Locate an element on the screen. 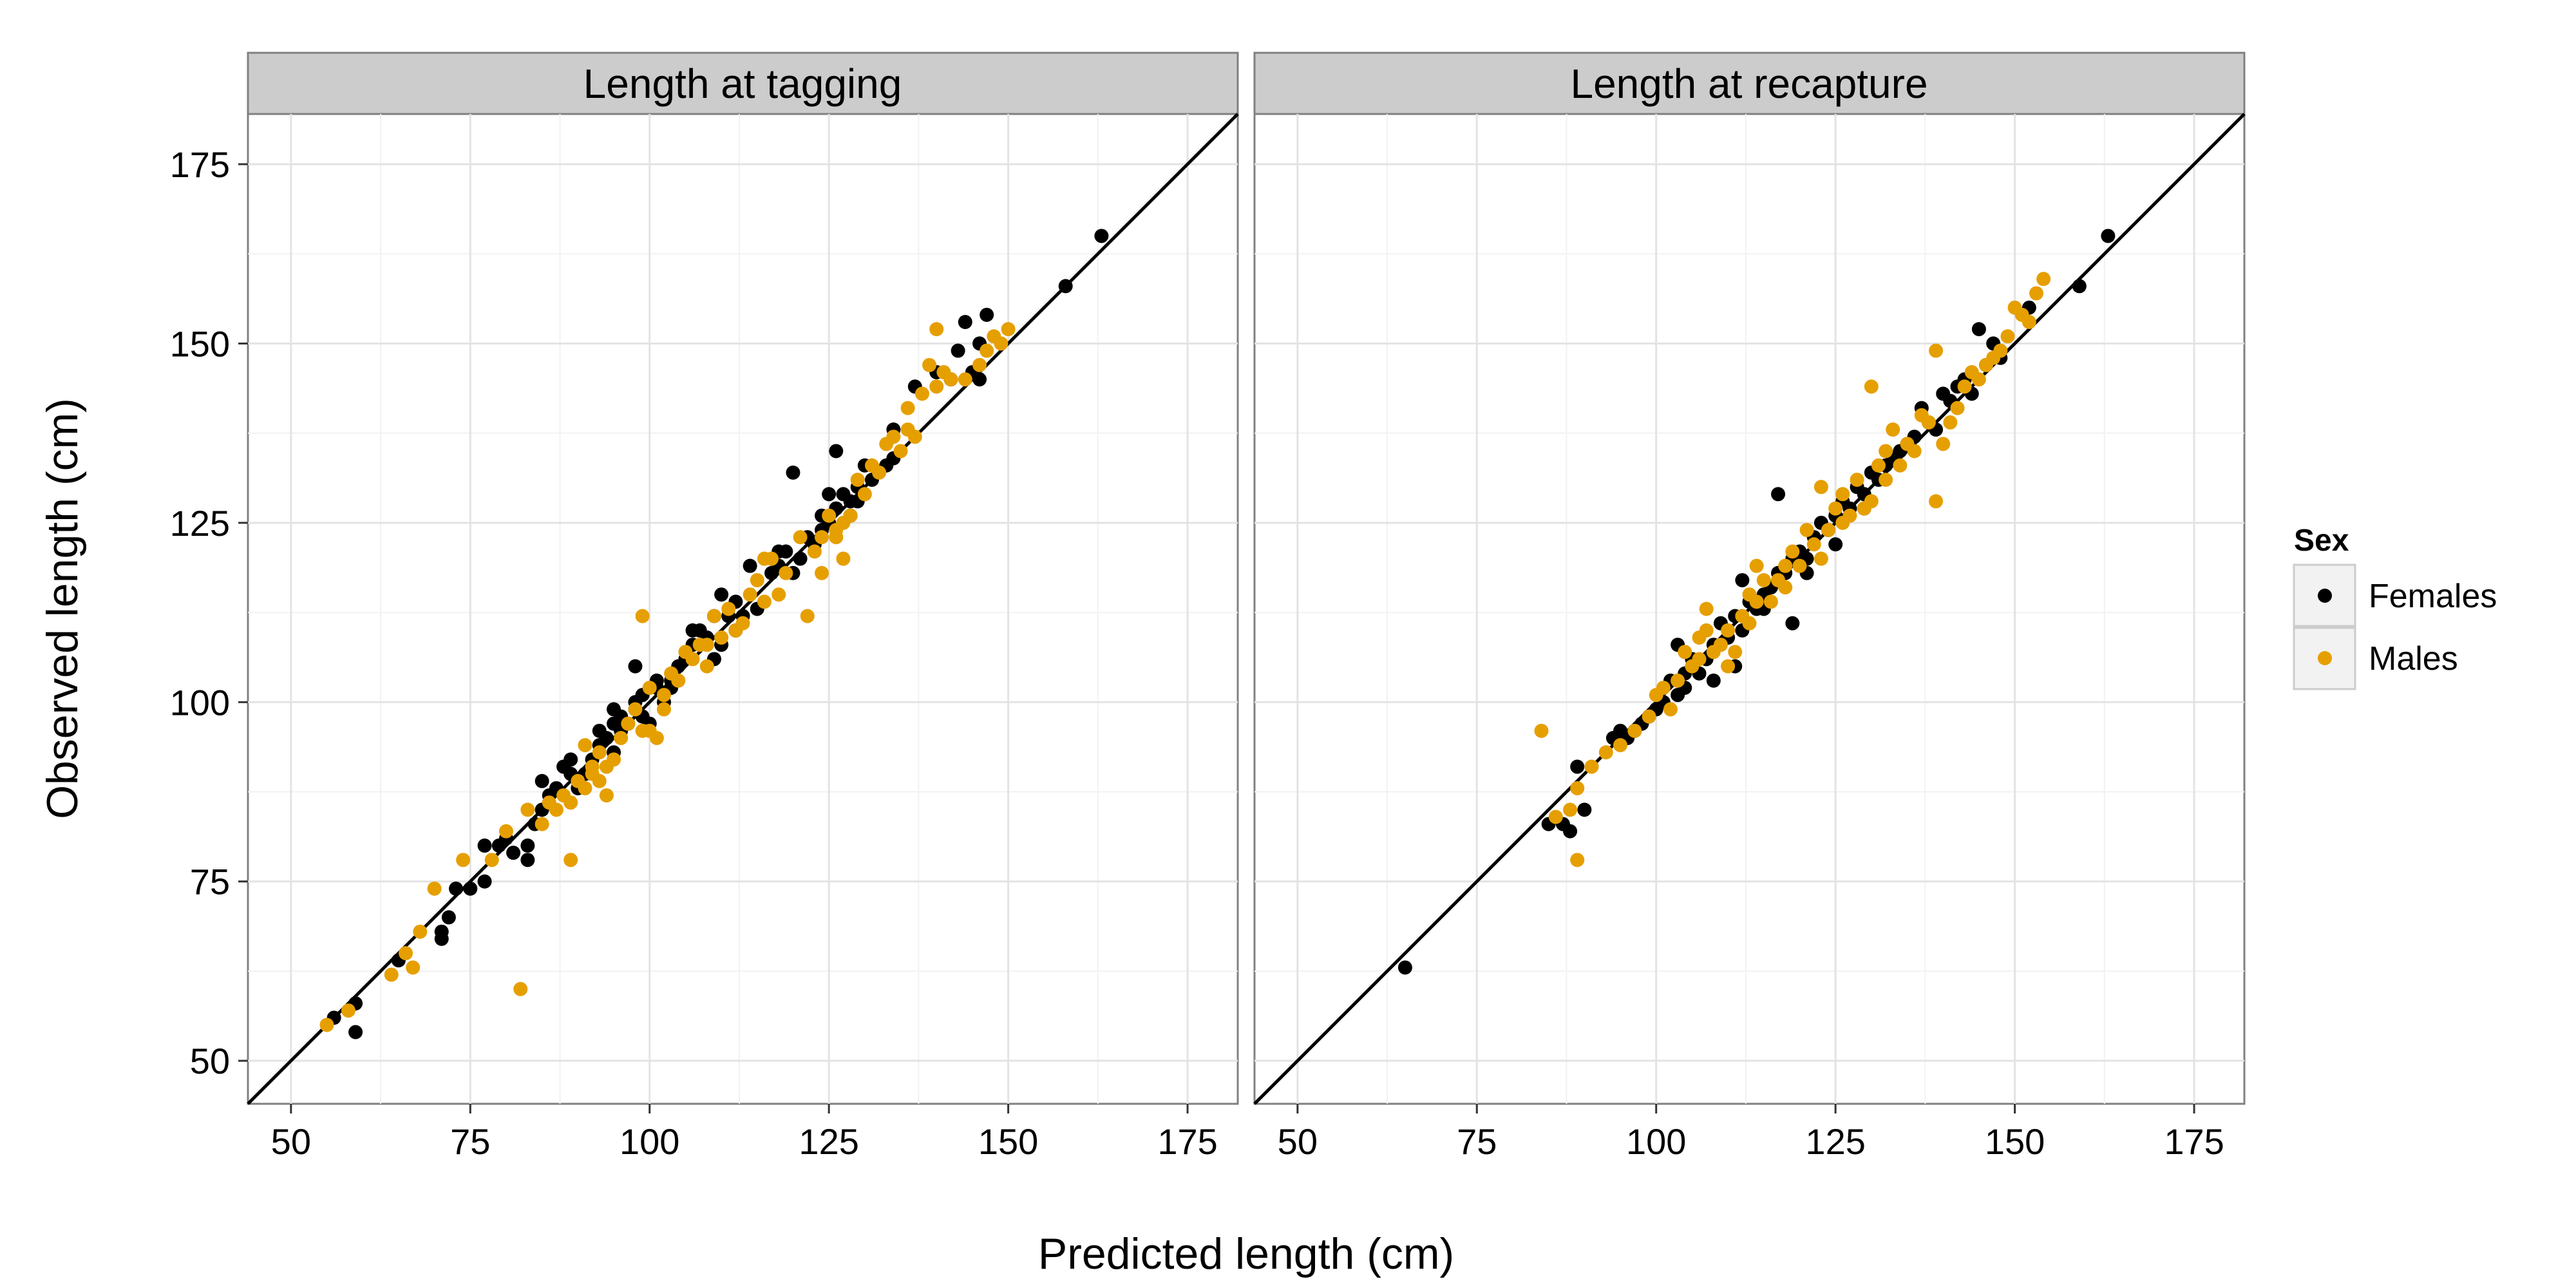 This screenshot has height=1288, width=2576. x-axis-title: Predicted length (cm) is located at coordinates (1246, 1254).